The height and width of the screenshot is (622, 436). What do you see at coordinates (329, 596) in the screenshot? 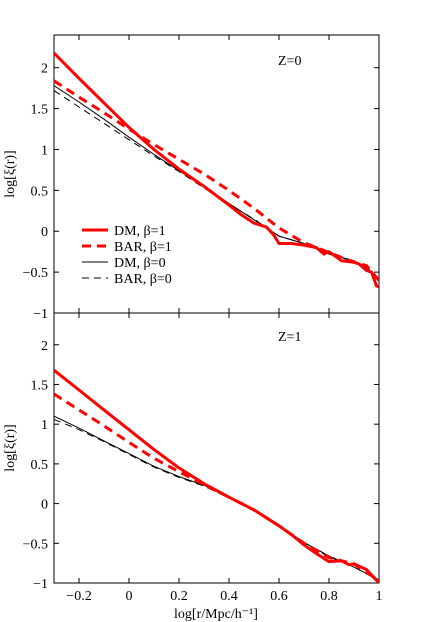
I see `xtick-label: 0.8` at bounding box center [329, 596].